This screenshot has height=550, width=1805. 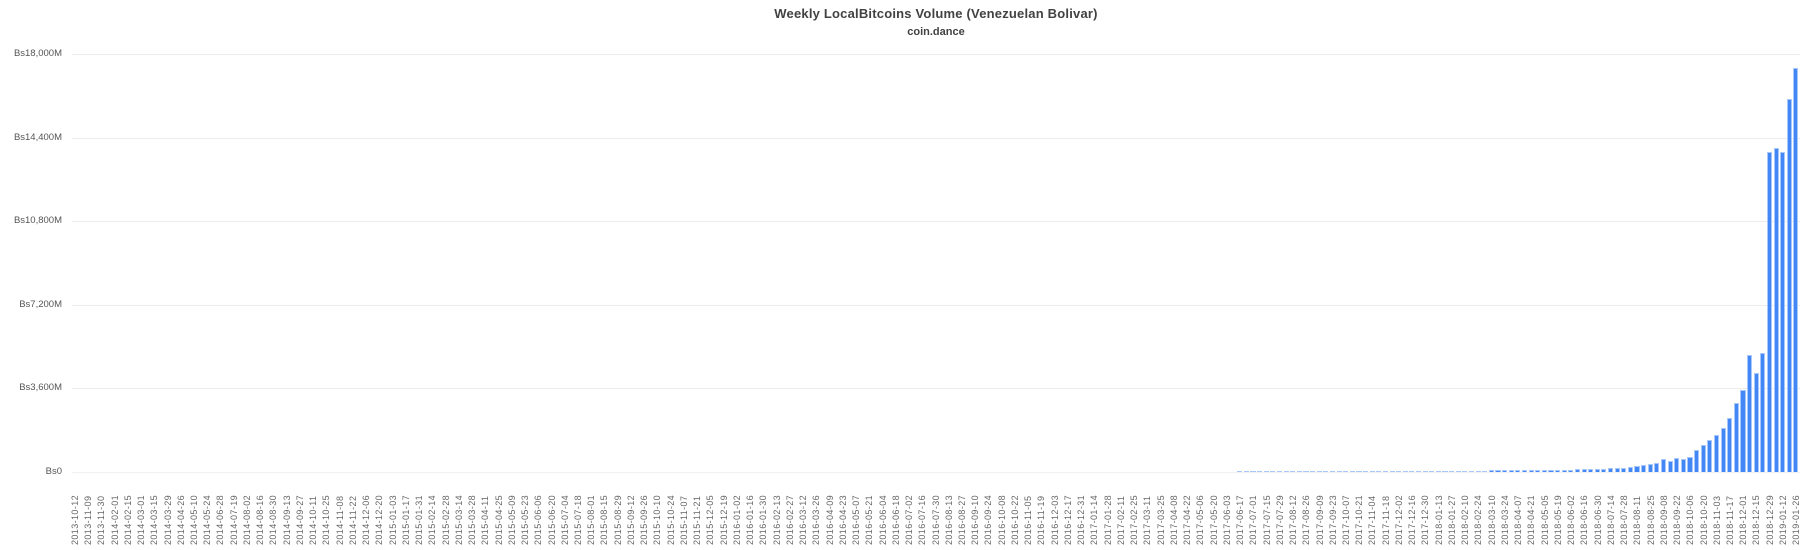 What do you see at coordinates (432, 519) in the screenshot?
I see `x-axis-tick-label: 2015-02-14` at bounding box center [432, 519].